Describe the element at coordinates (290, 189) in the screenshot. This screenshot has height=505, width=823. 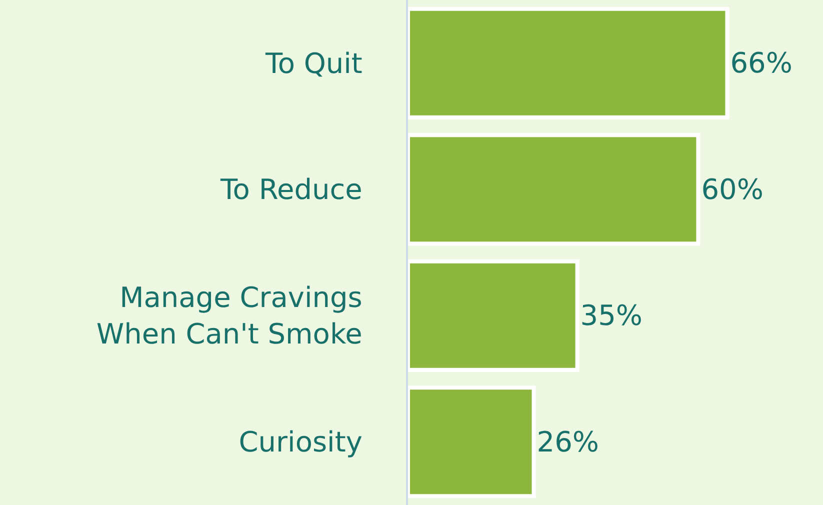
I see `y-tick-label: To Reduce` at that location.